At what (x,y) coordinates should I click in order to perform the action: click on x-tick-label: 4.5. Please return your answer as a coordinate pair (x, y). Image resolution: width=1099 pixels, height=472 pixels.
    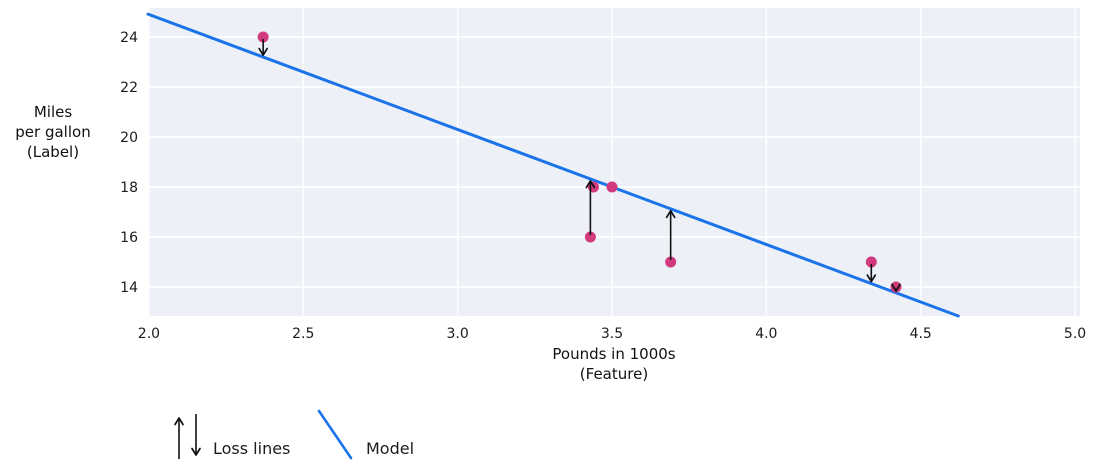
    Looking at the image, I should click on (921, 334).